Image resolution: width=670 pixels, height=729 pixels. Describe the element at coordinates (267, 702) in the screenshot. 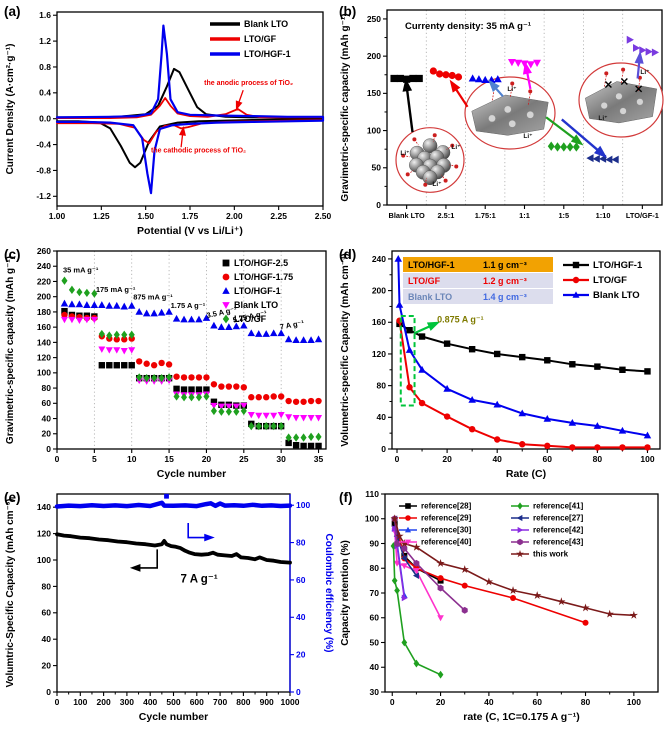

I see `svg-text: 900` at that location.